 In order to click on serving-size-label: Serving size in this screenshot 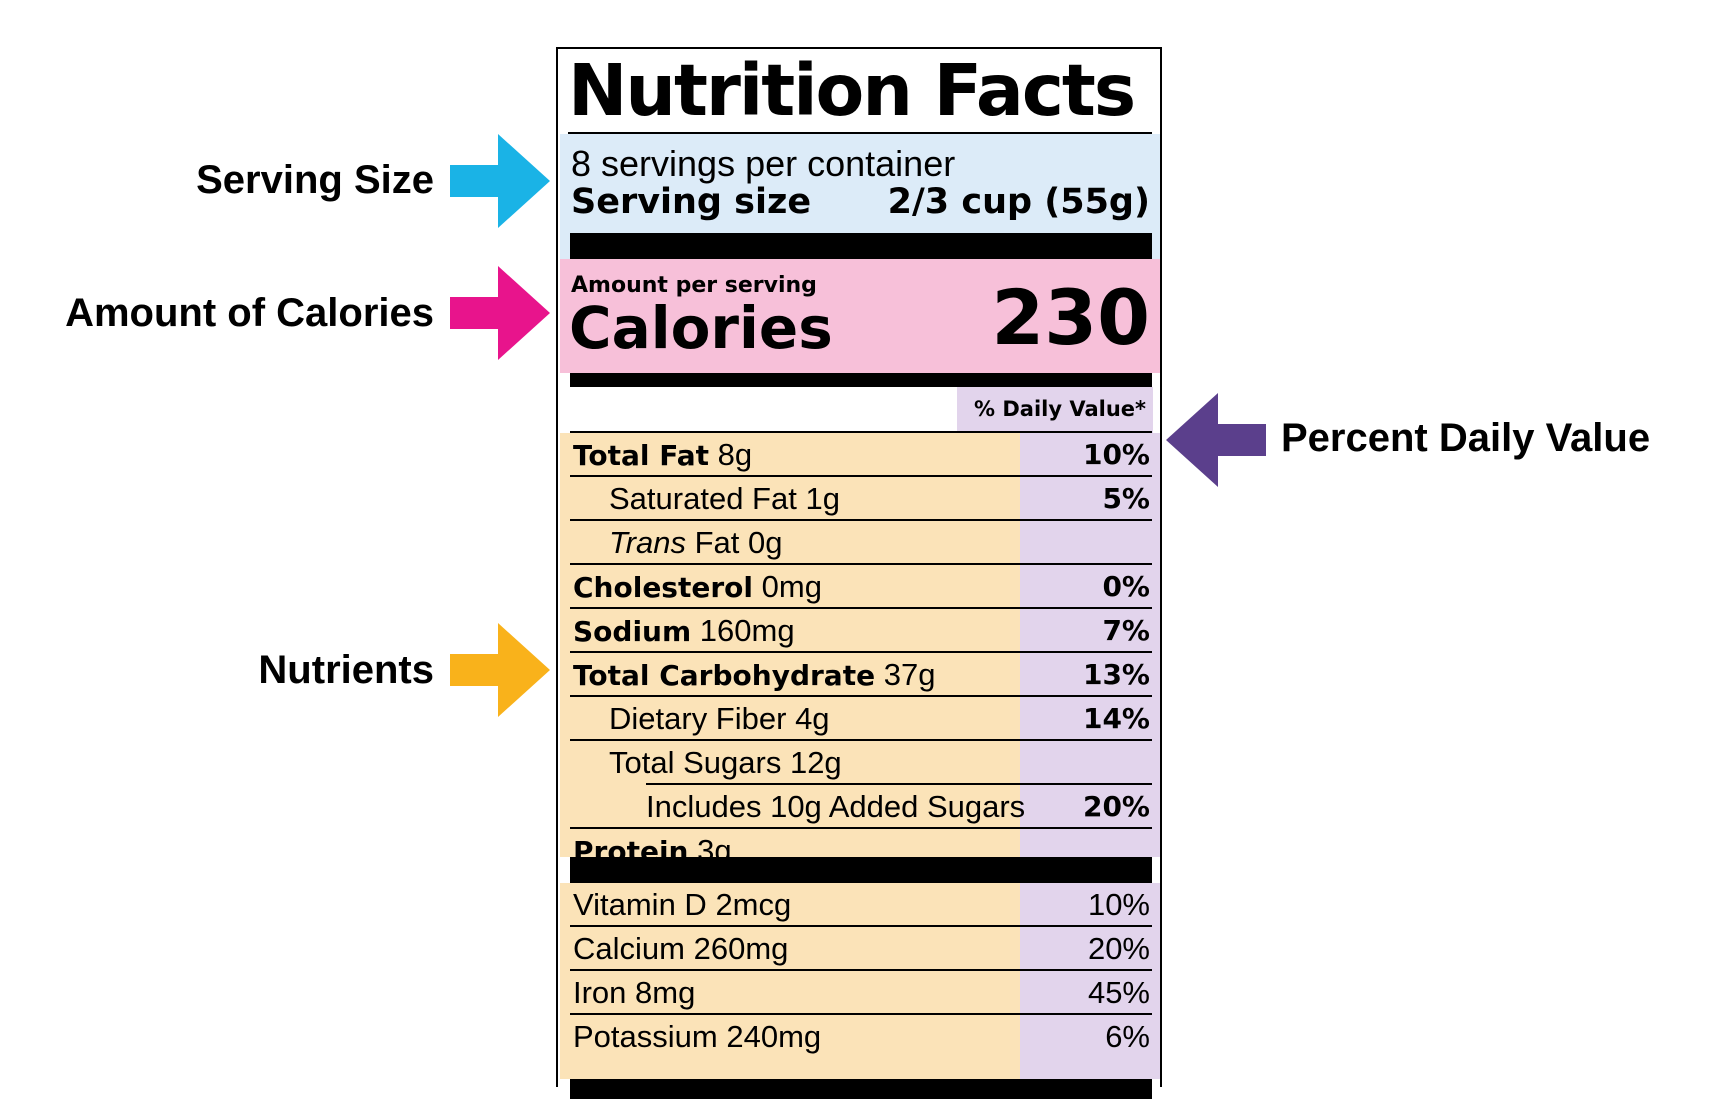, I will do `click(691, 202)`.